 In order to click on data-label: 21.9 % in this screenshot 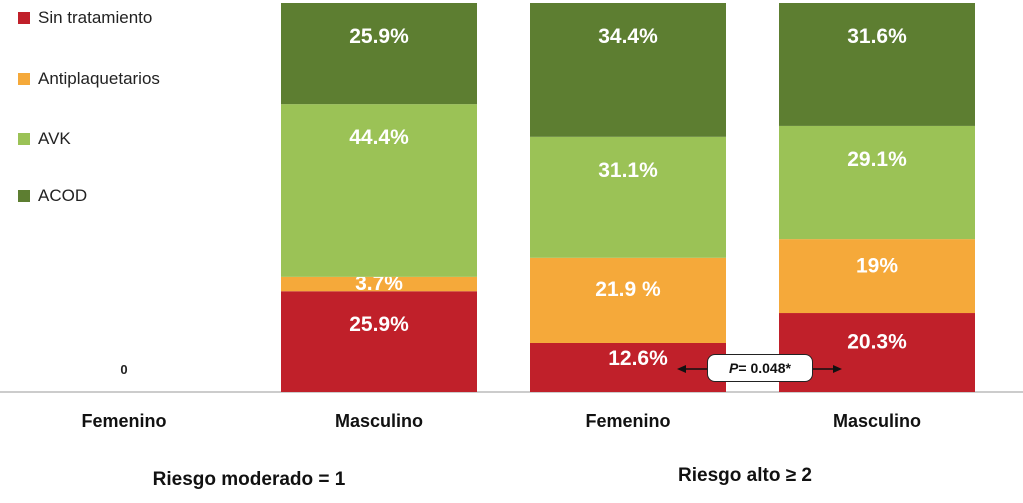, I will do `click(628, 289)`.